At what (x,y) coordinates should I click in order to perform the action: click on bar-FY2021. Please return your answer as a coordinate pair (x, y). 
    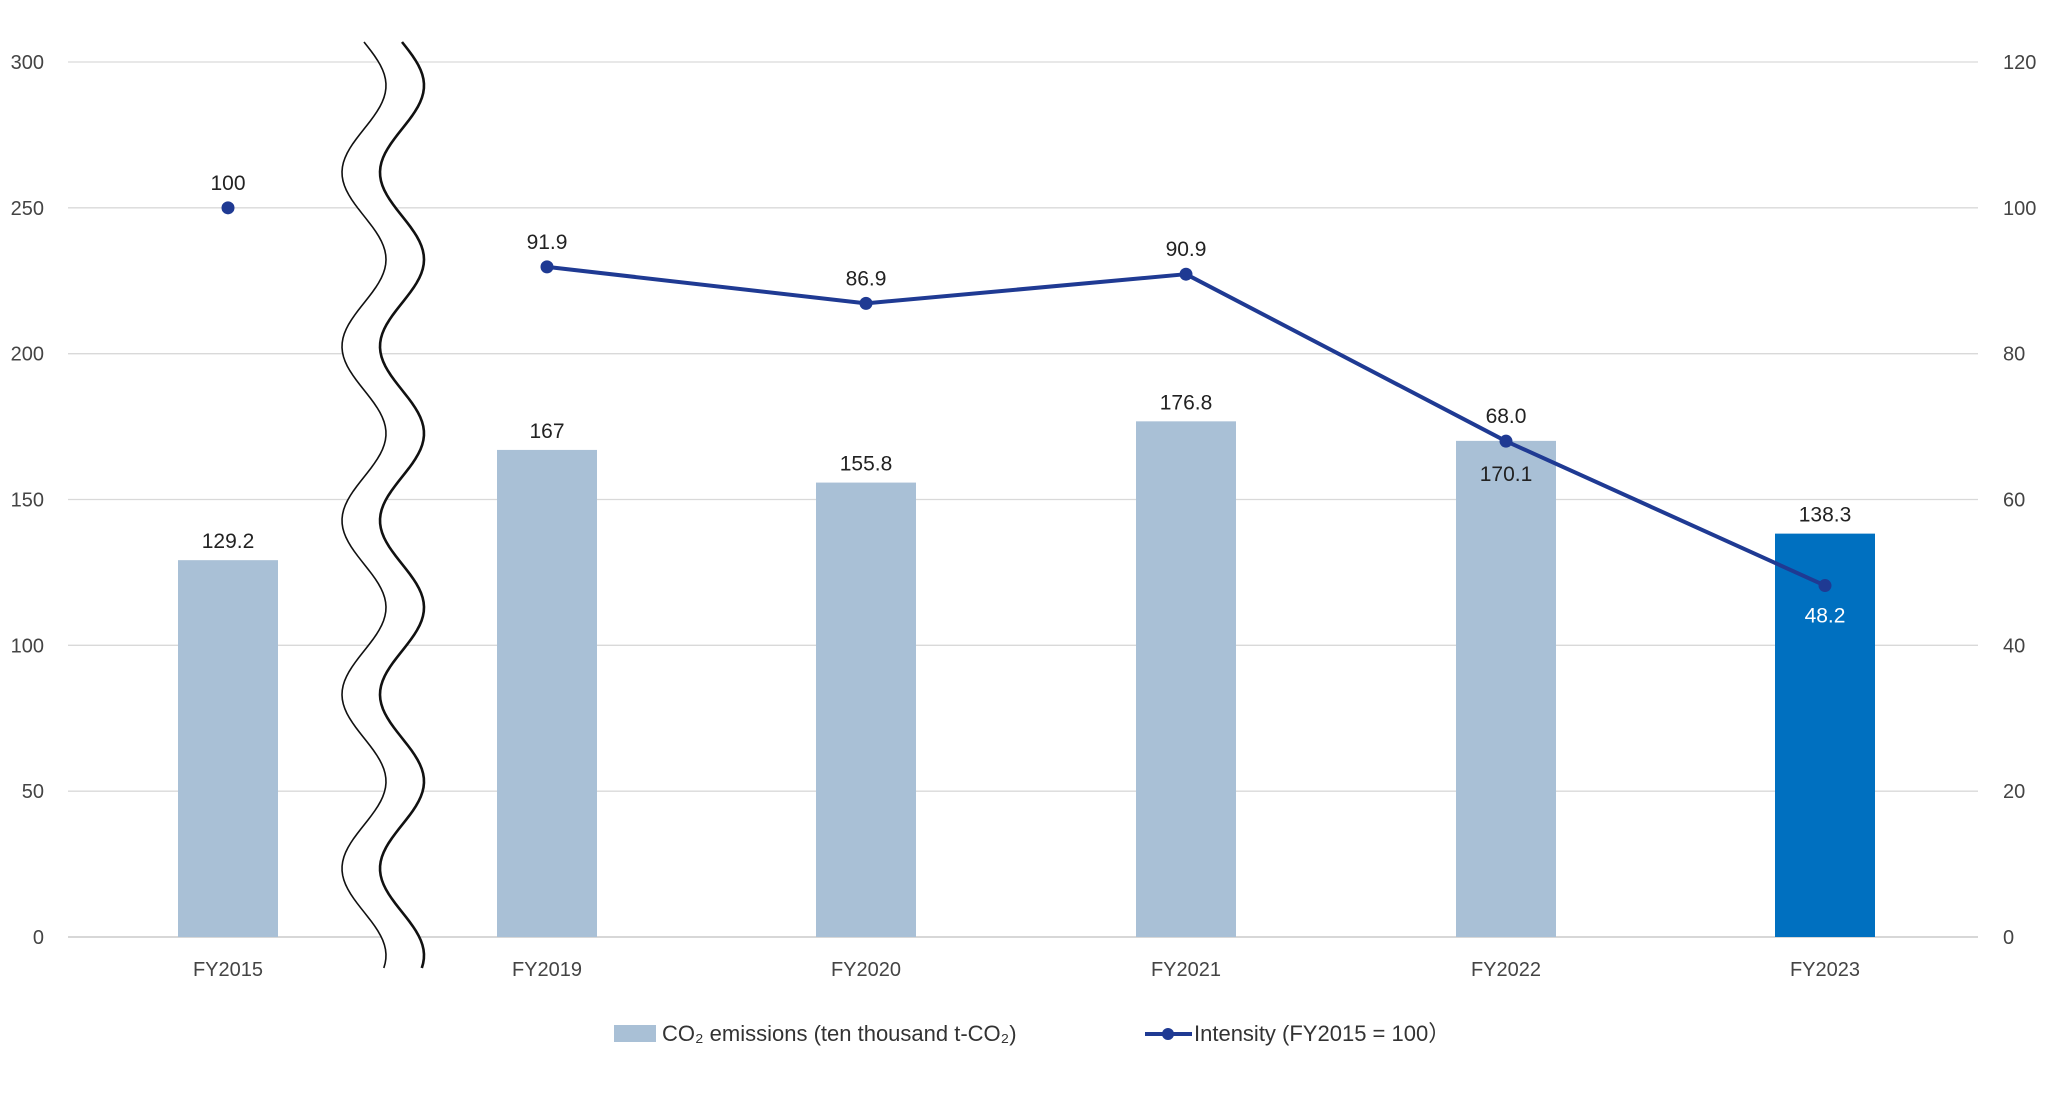
    Looking at the image, I should click on (1186, 679).